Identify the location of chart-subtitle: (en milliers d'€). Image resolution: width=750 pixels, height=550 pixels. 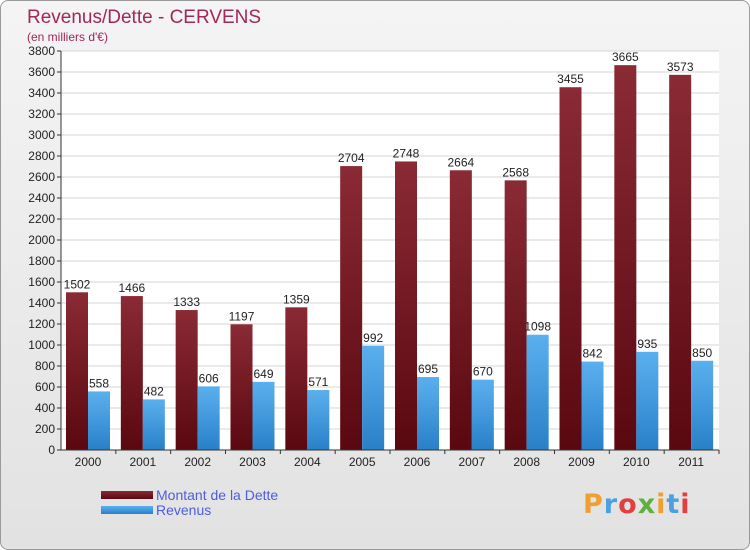
(67, 37).